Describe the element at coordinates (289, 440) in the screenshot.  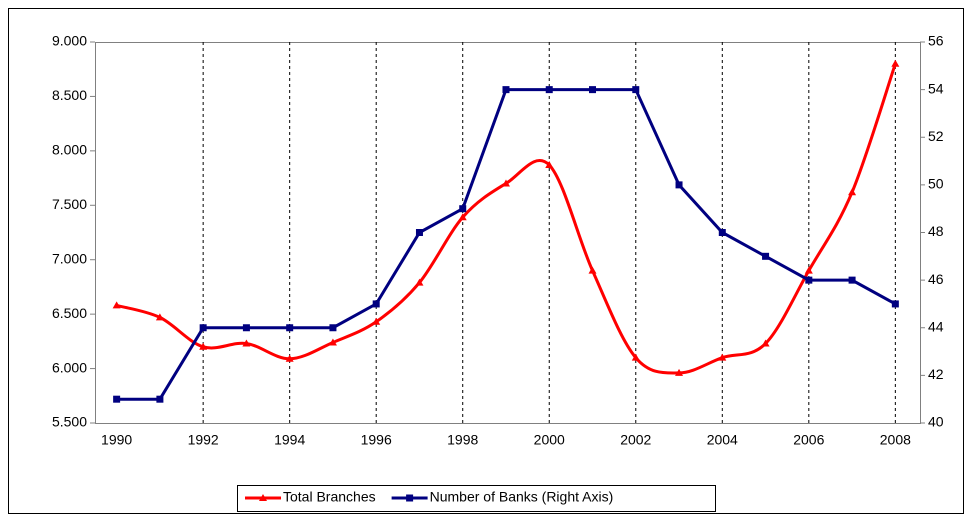
I see `x-tick-label: 1994` at that location.